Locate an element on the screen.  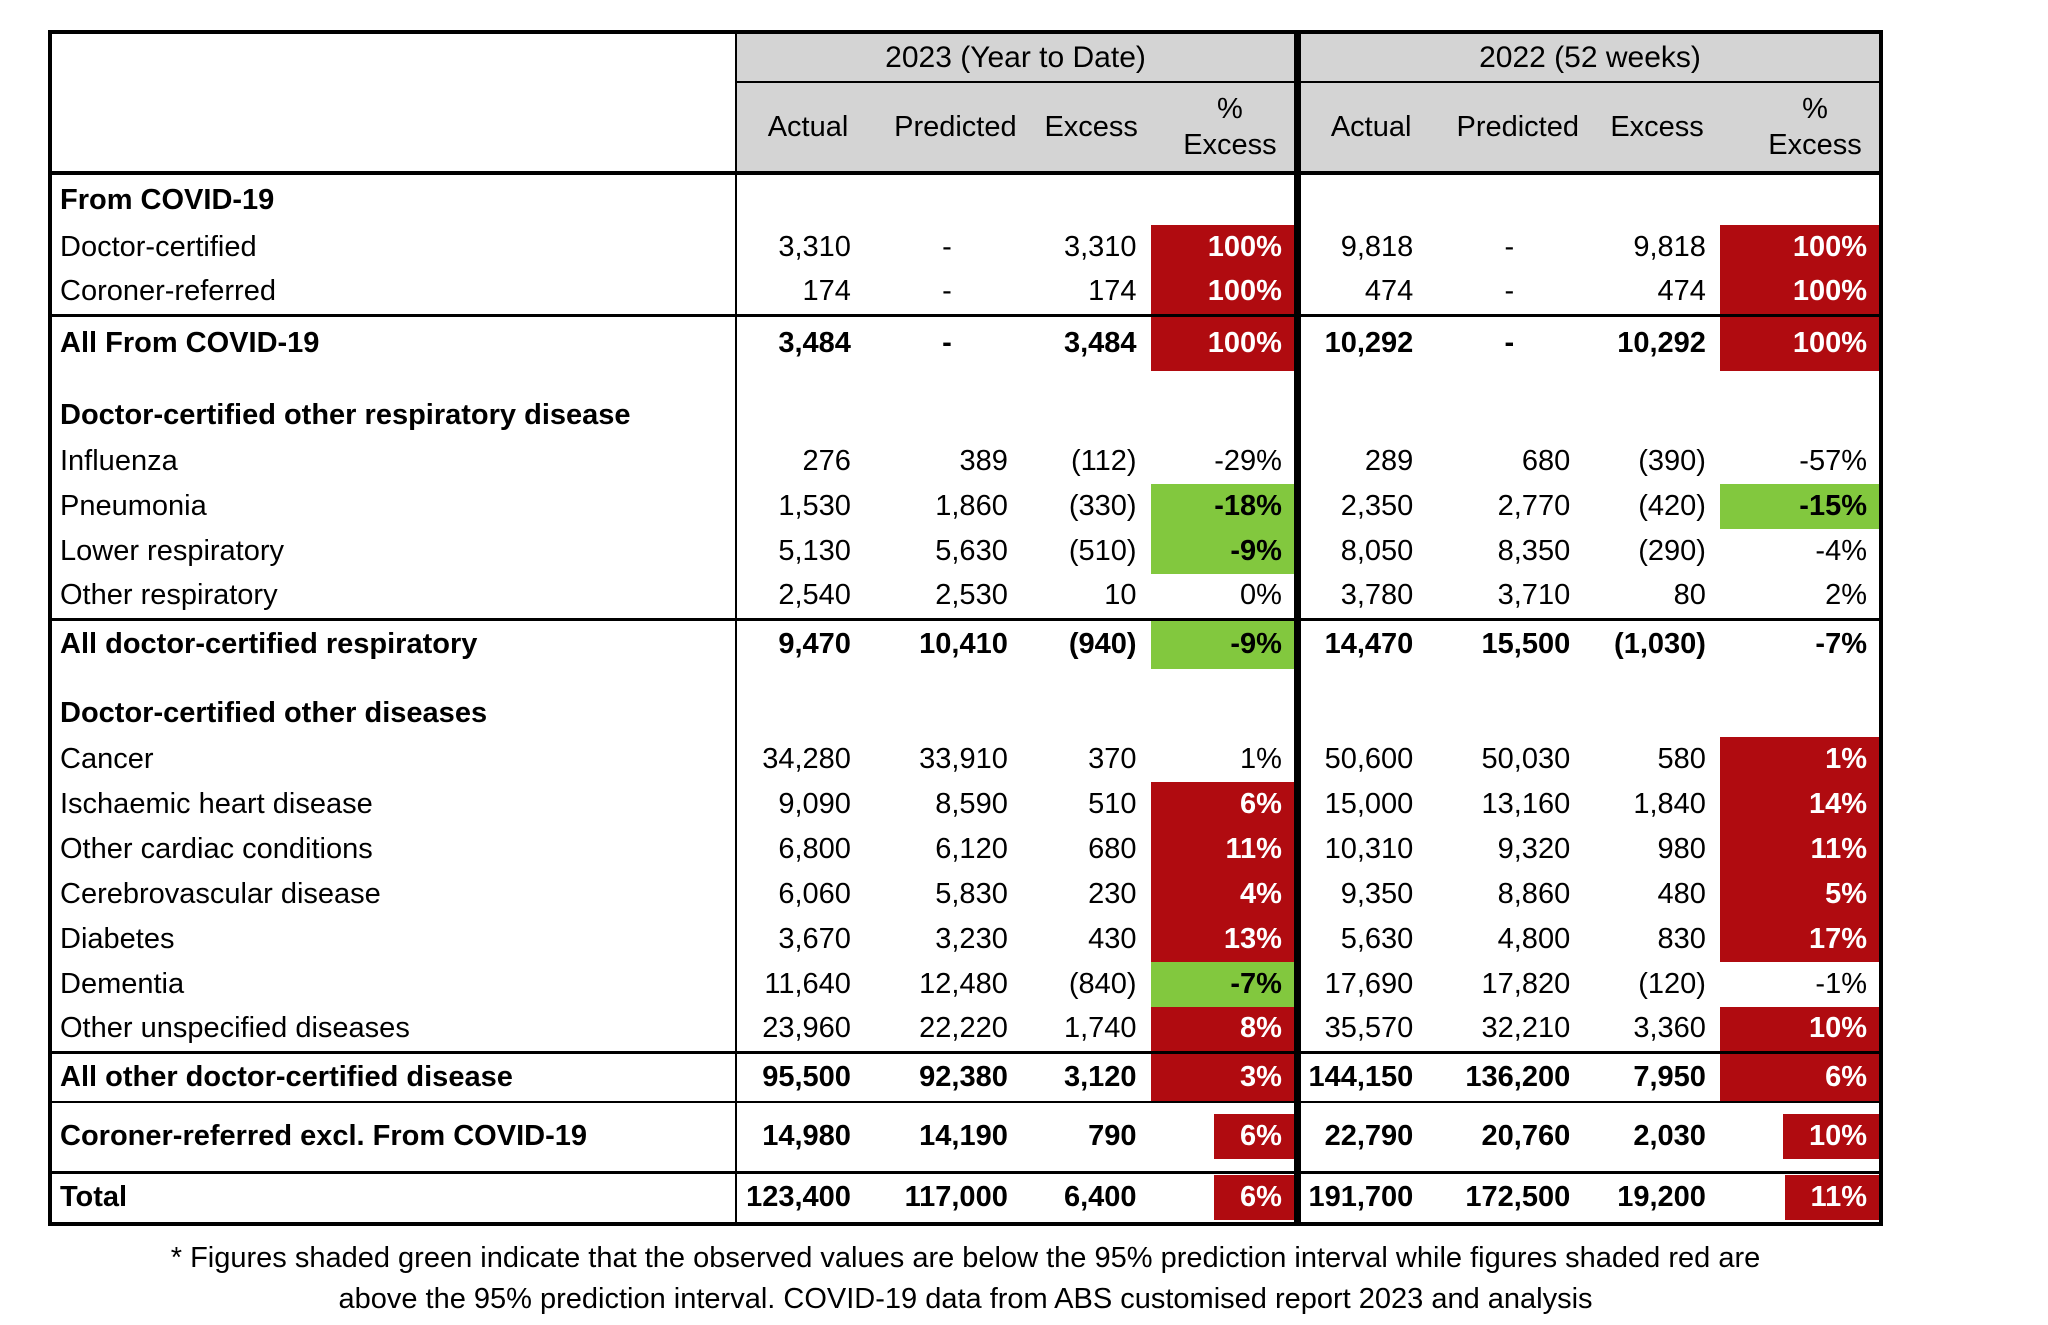
row-label: Diabetes is located at coordinates (394, 939).